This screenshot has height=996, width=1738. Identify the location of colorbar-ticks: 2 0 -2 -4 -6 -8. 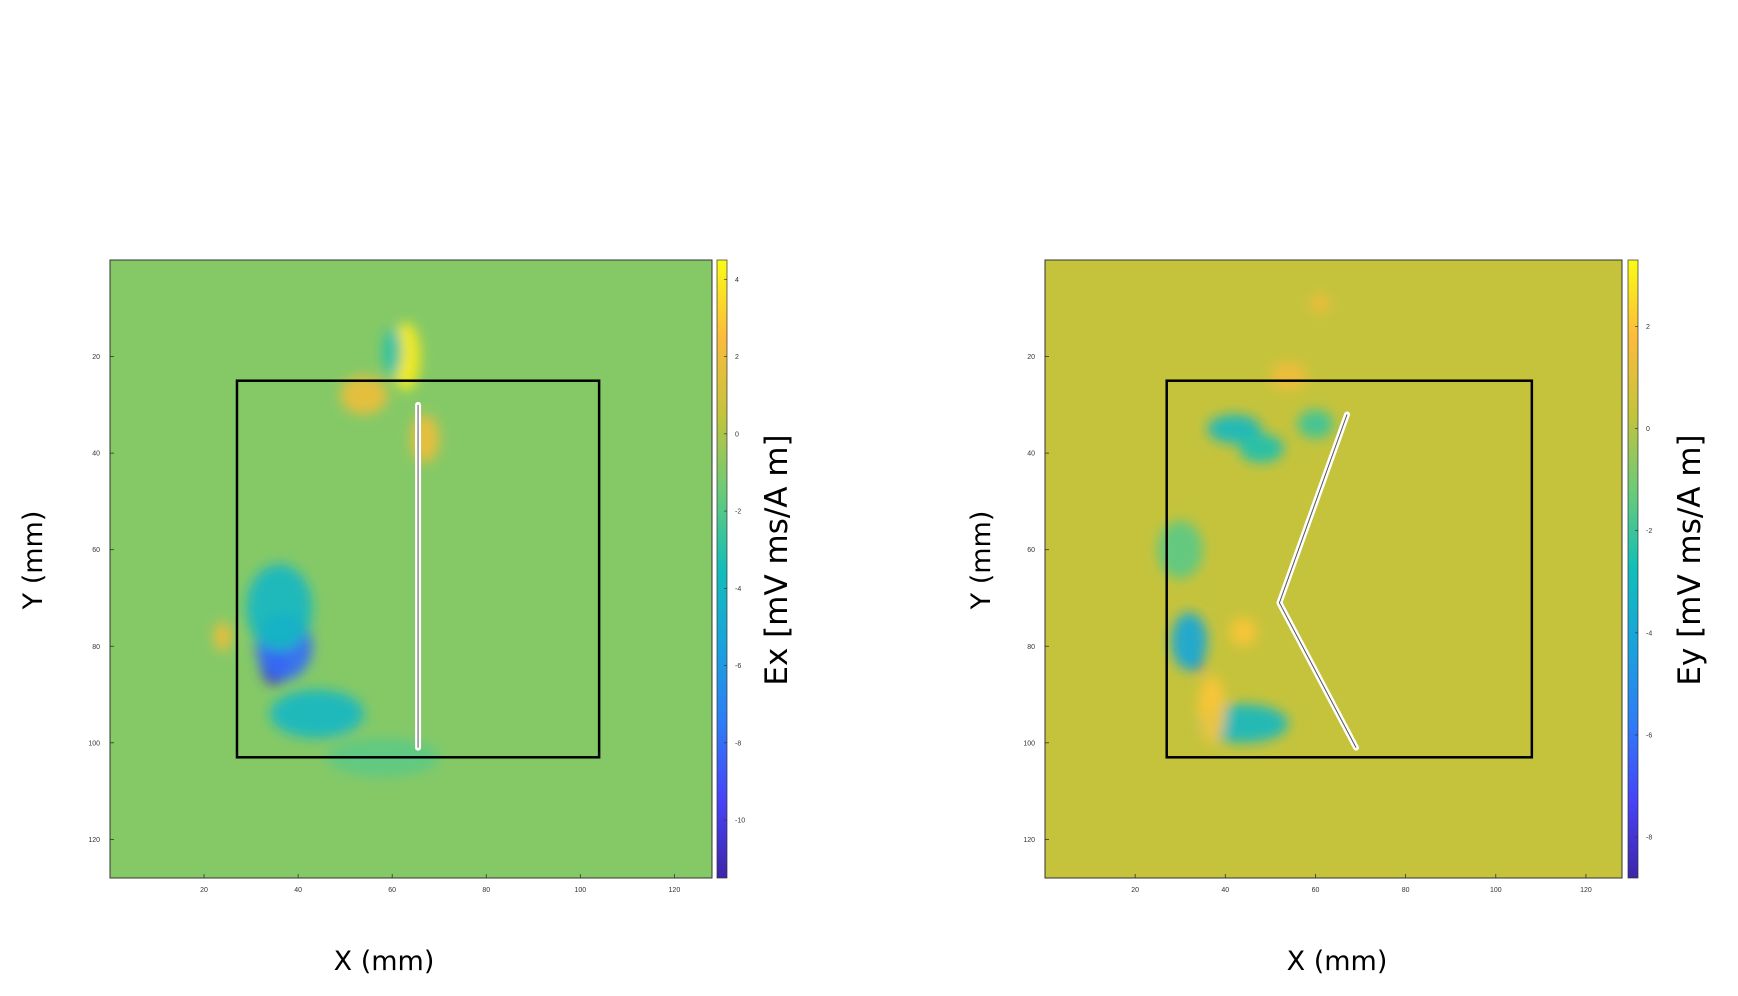
(1643, 583).